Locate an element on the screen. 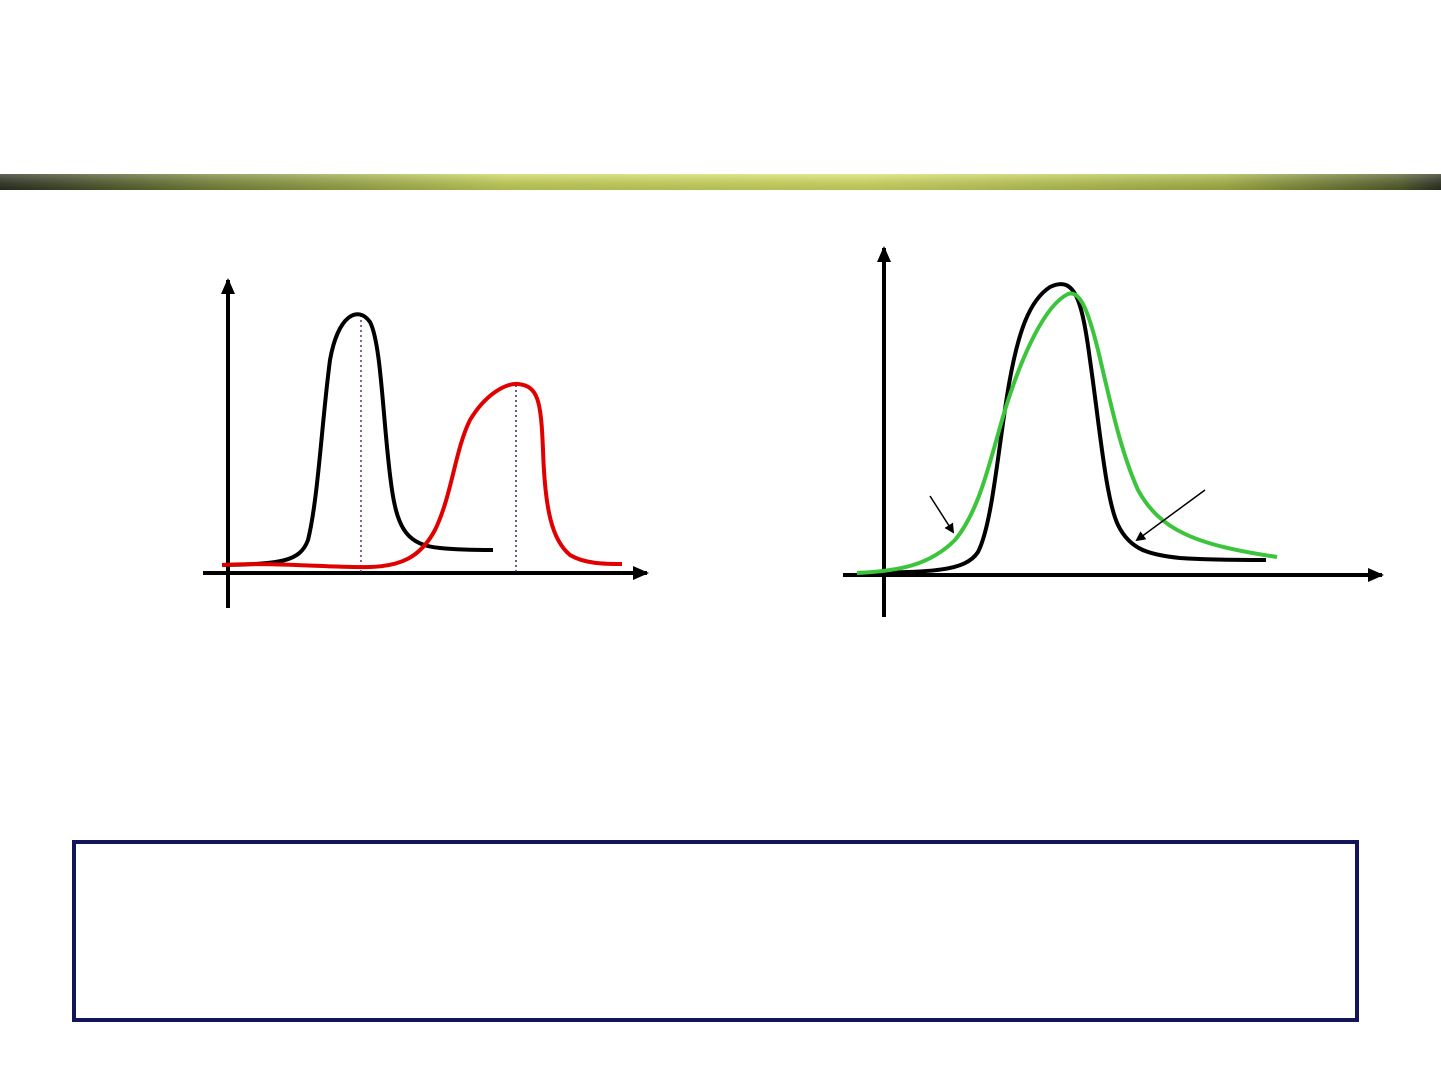 The width and height of the screenshot is (1441, 1080). header-bar-shade is located at coordinates (720, 182).